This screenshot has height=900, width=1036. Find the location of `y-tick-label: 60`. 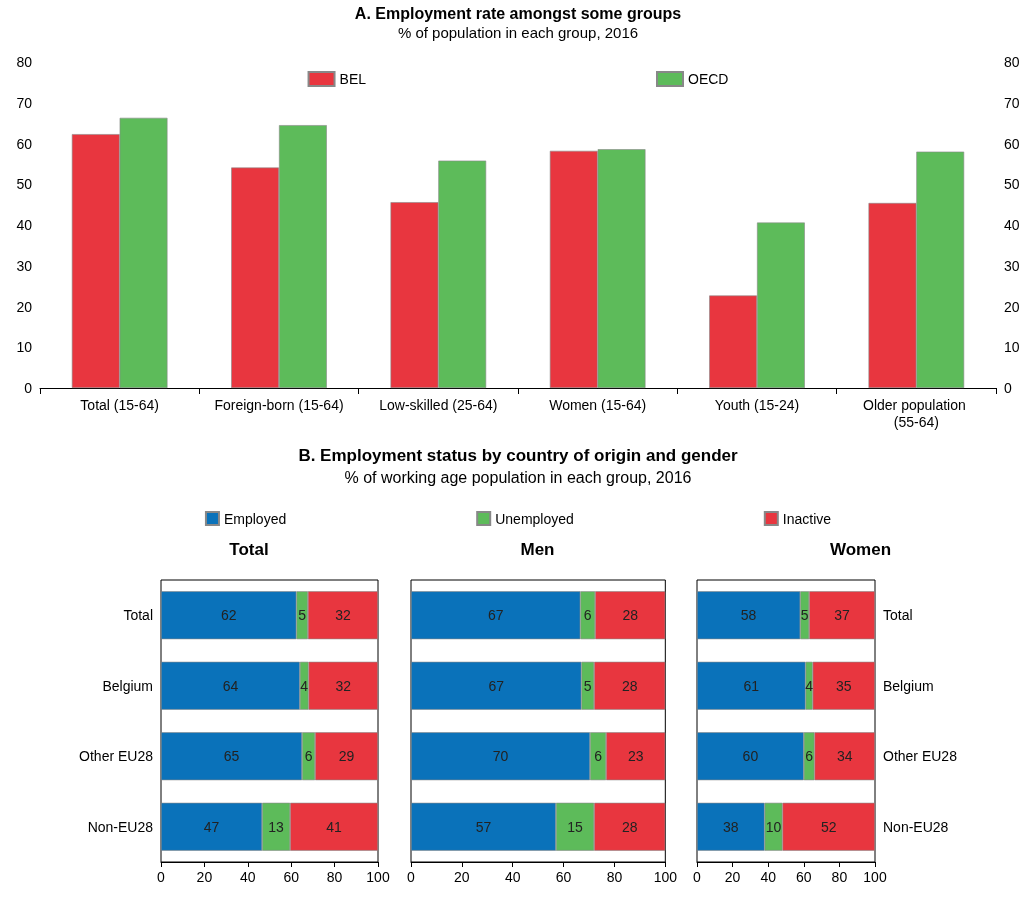

y-tick-label: 60 is located at coordinates (24, 143).